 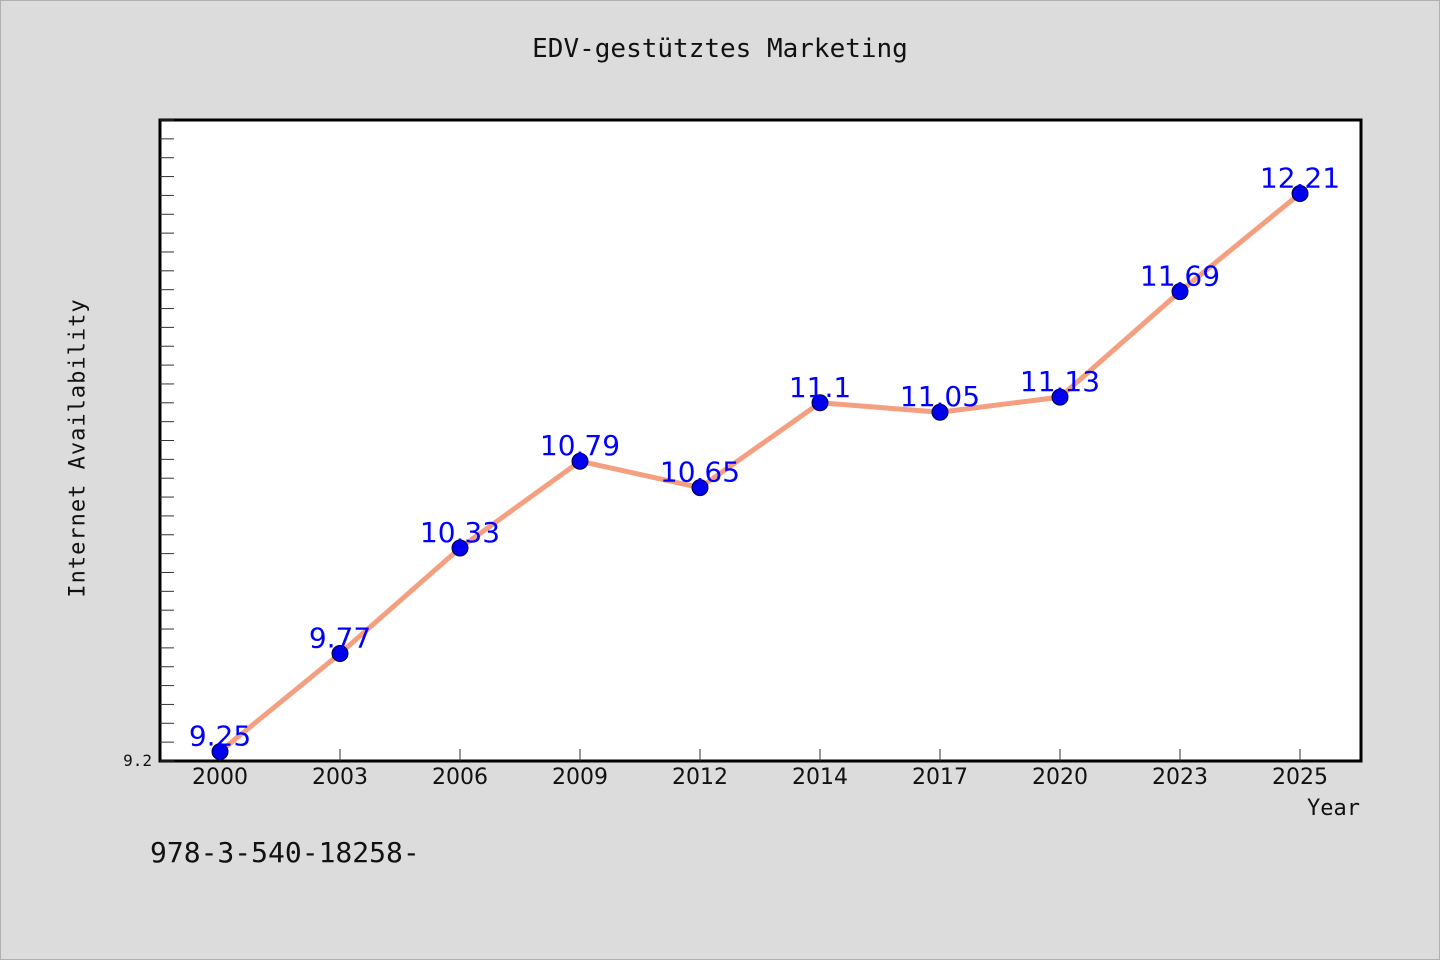 I want to click on x-tick-label: 2020, so click(x=1060, y=777).